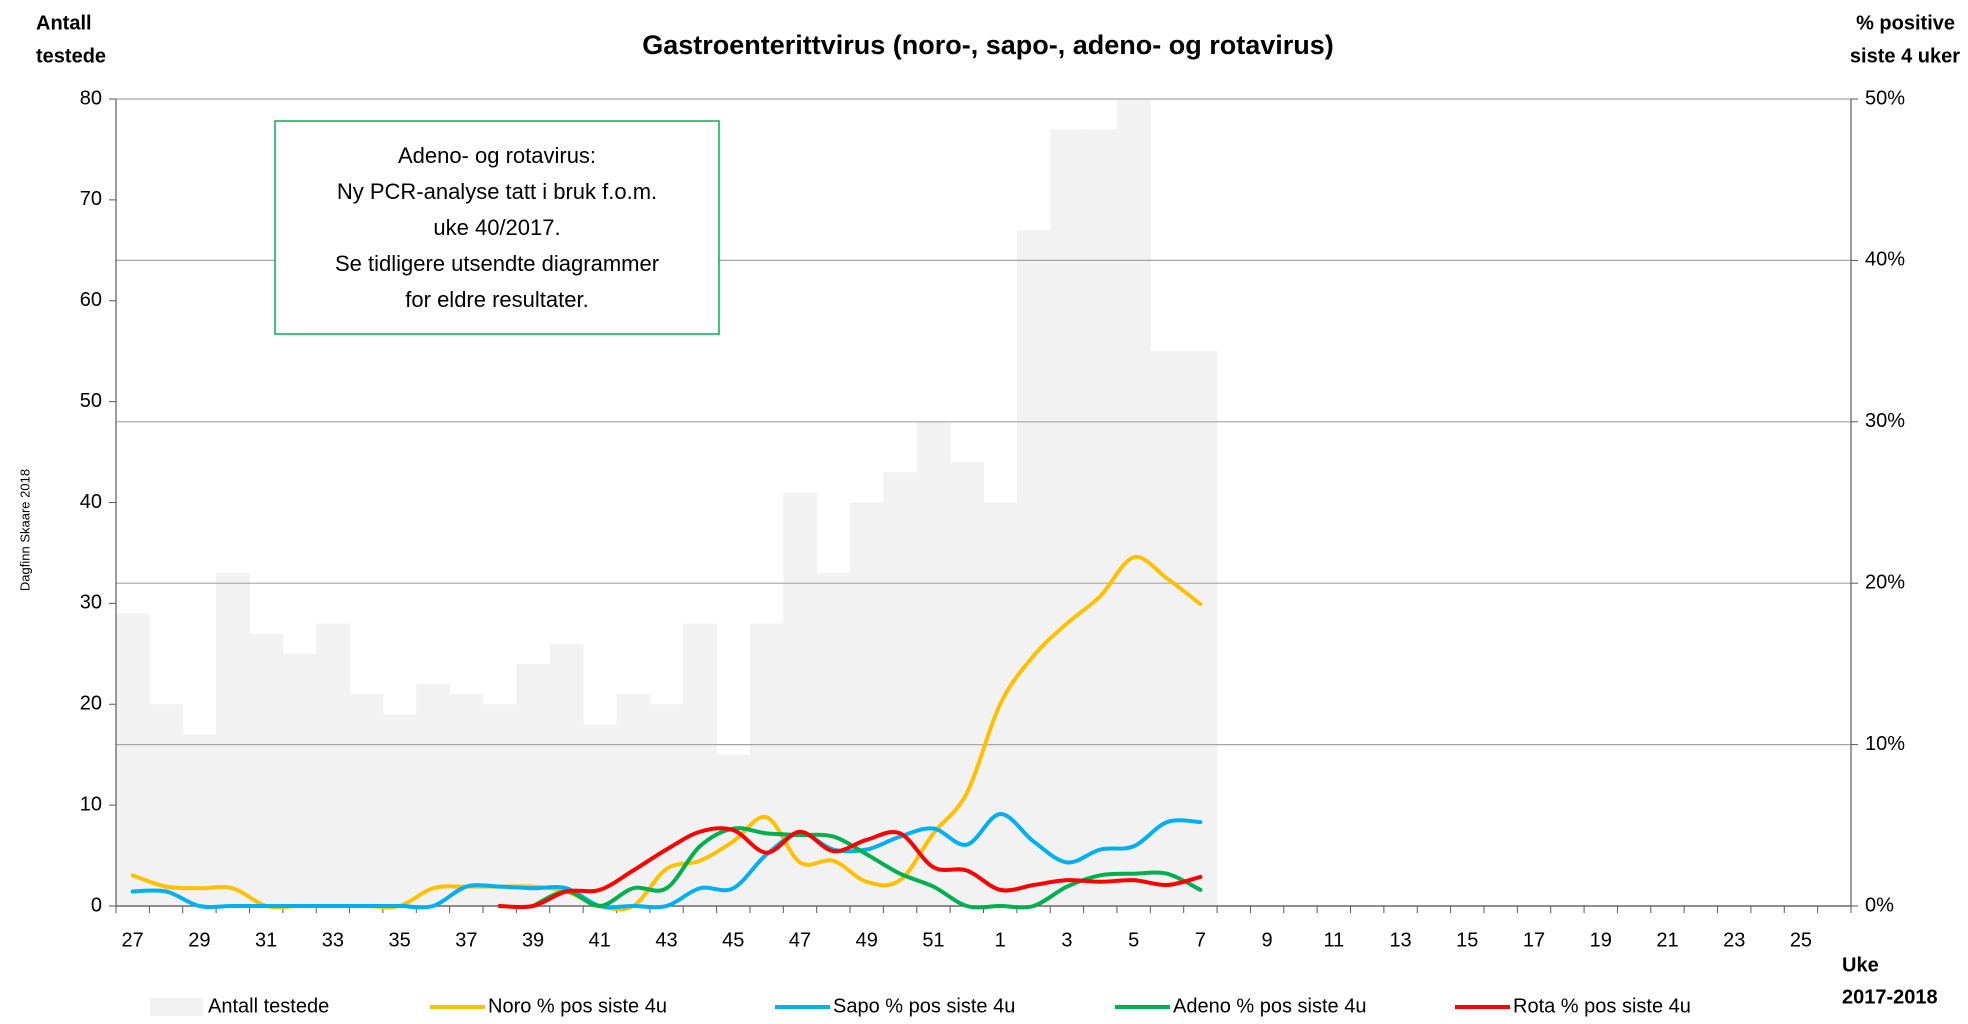 This screenshot has width=1968, height=1024. Describe the element at coordinates (91, 401) in the screenshot. I see `y-tick-label: 50` at that location.